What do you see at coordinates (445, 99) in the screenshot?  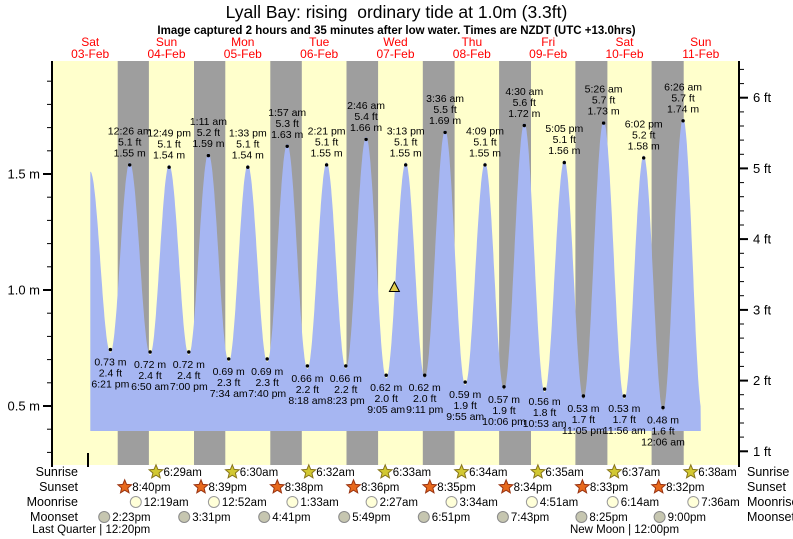 I see `high-tide-label: 3:36 am` at bounding box center [445, 99].